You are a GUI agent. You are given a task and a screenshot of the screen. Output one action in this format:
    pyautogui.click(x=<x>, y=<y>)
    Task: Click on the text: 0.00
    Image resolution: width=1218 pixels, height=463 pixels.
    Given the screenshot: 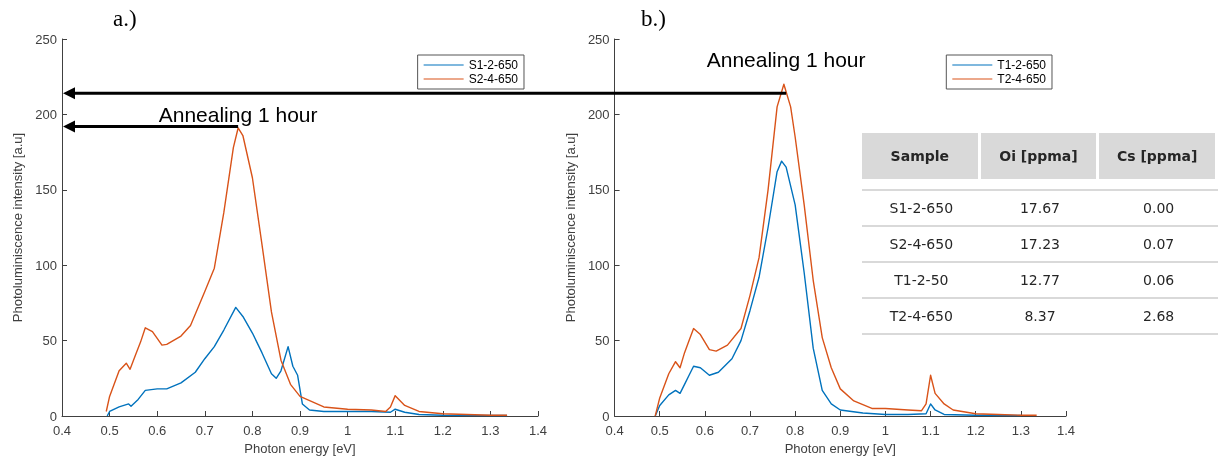 What is the action you would take?
    pyautogui.click(x=1158, y=207)
    